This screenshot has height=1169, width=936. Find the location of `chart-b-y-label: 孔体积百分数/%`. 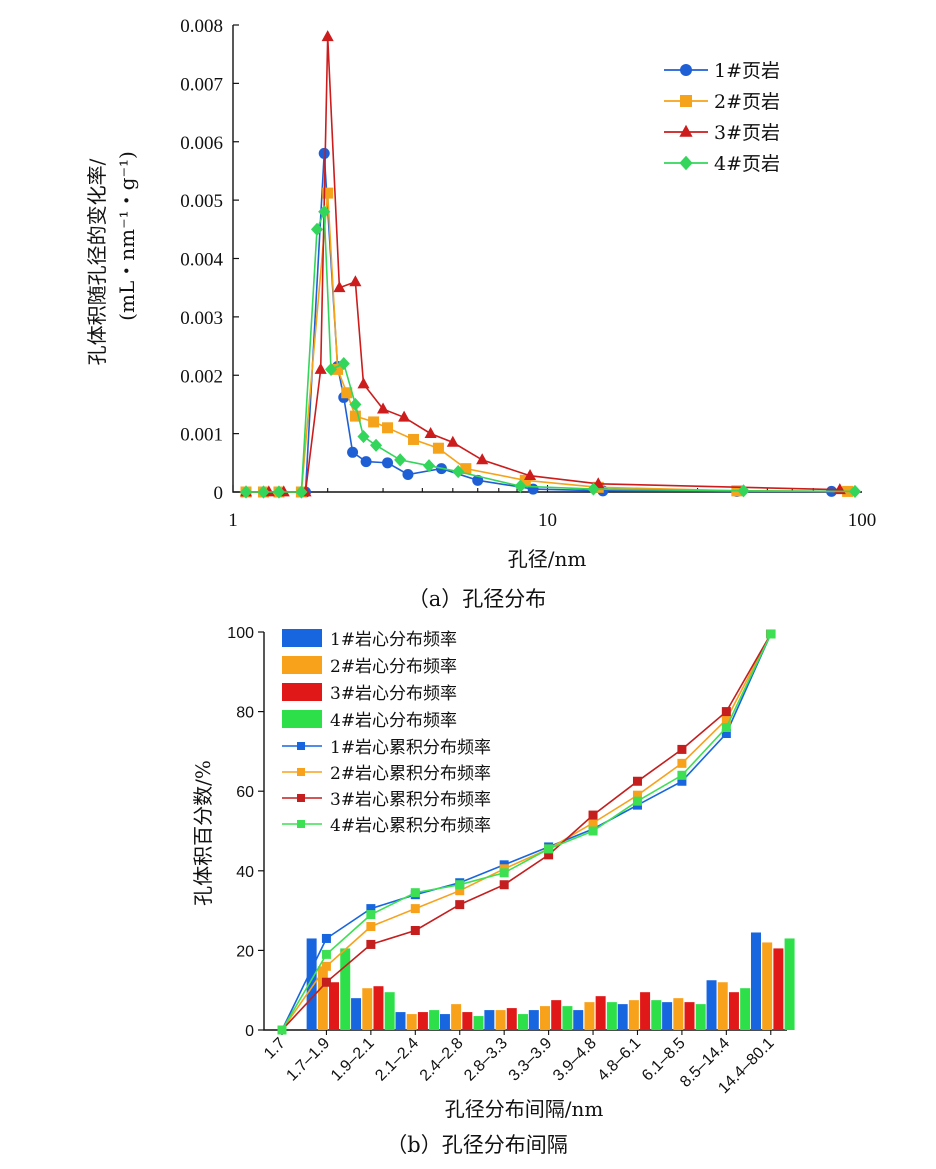

chart-b-y-label: 孔体积百分数/% is located at coordinates (203, 833).